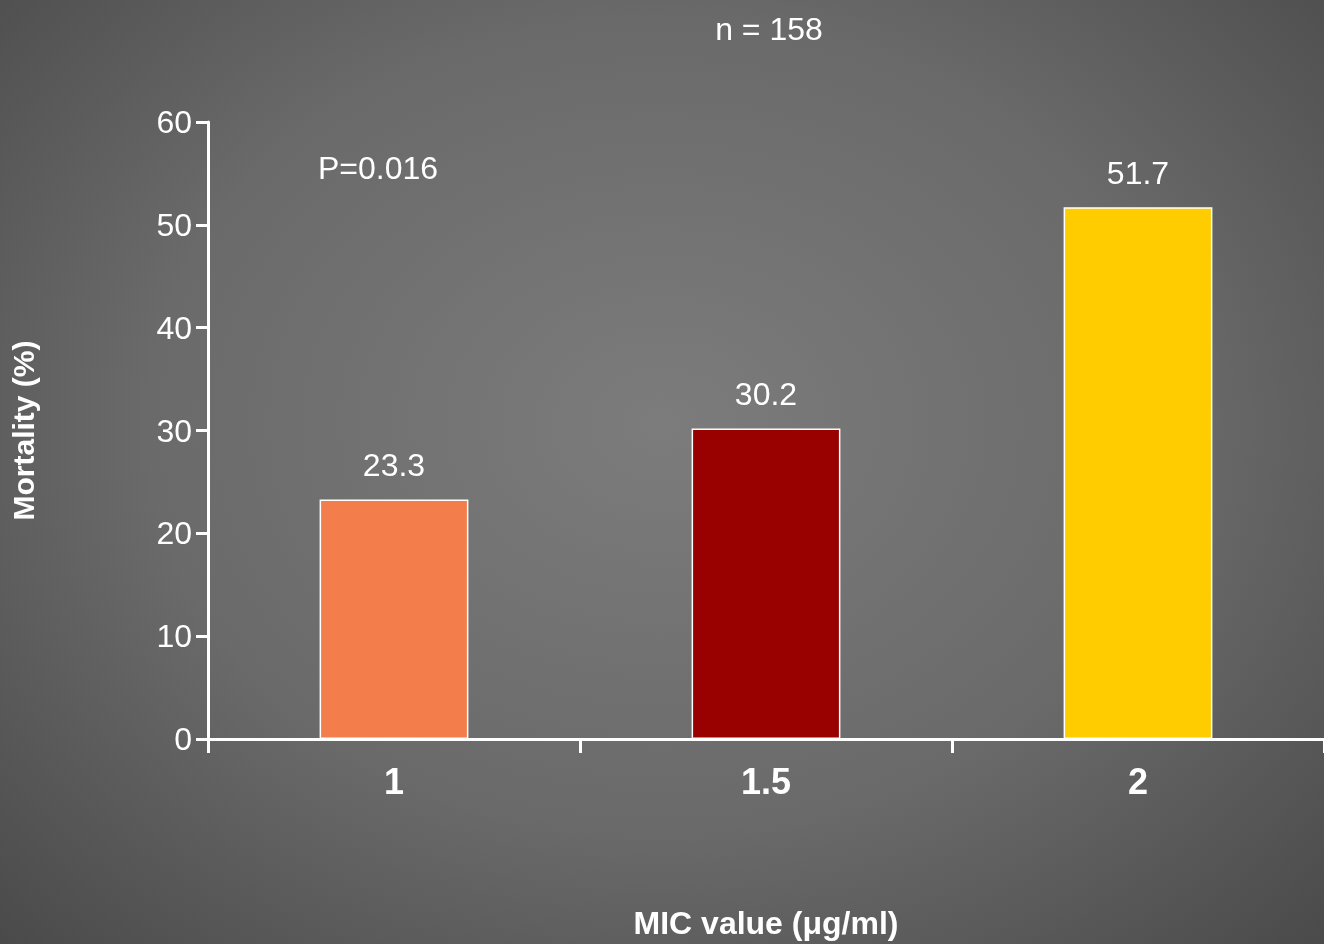 The width and height of the screenshot is (1324, 944). What do you see at coordinates (378, 168) in the screenshot?
I see `annotation: P=0.016` at bounding box center [378, 168].